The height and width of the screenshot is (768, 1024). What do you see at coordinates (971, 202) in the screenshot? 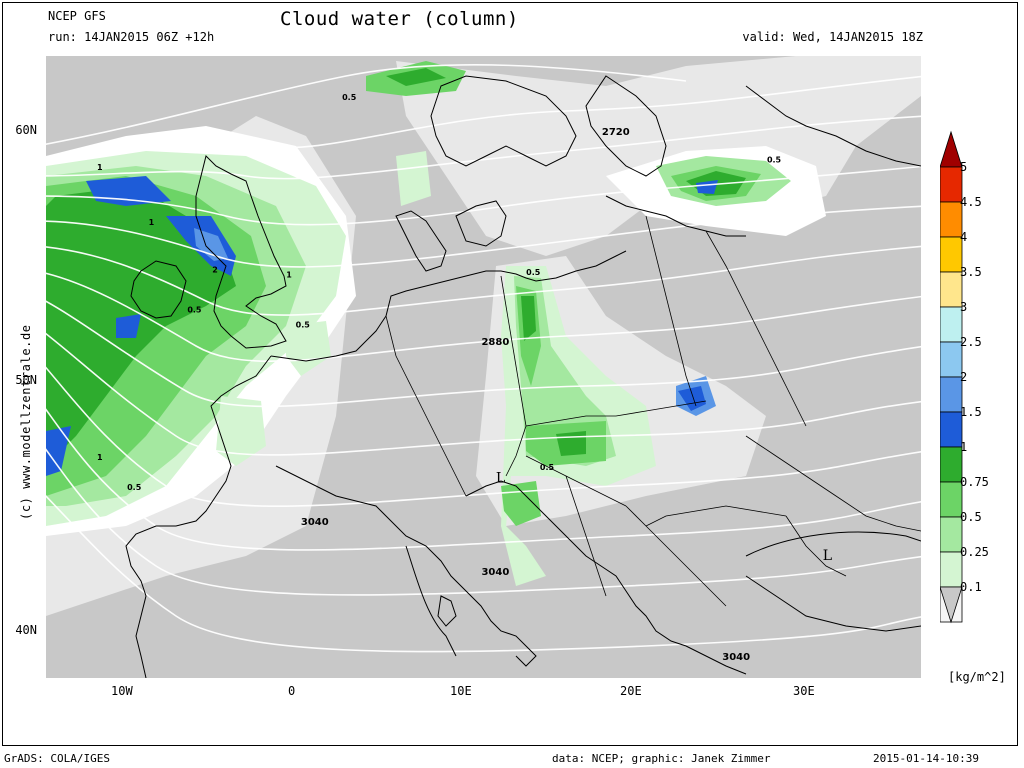
I see `colorbar-level-label: 4.5` at bounding box center [971, 202].